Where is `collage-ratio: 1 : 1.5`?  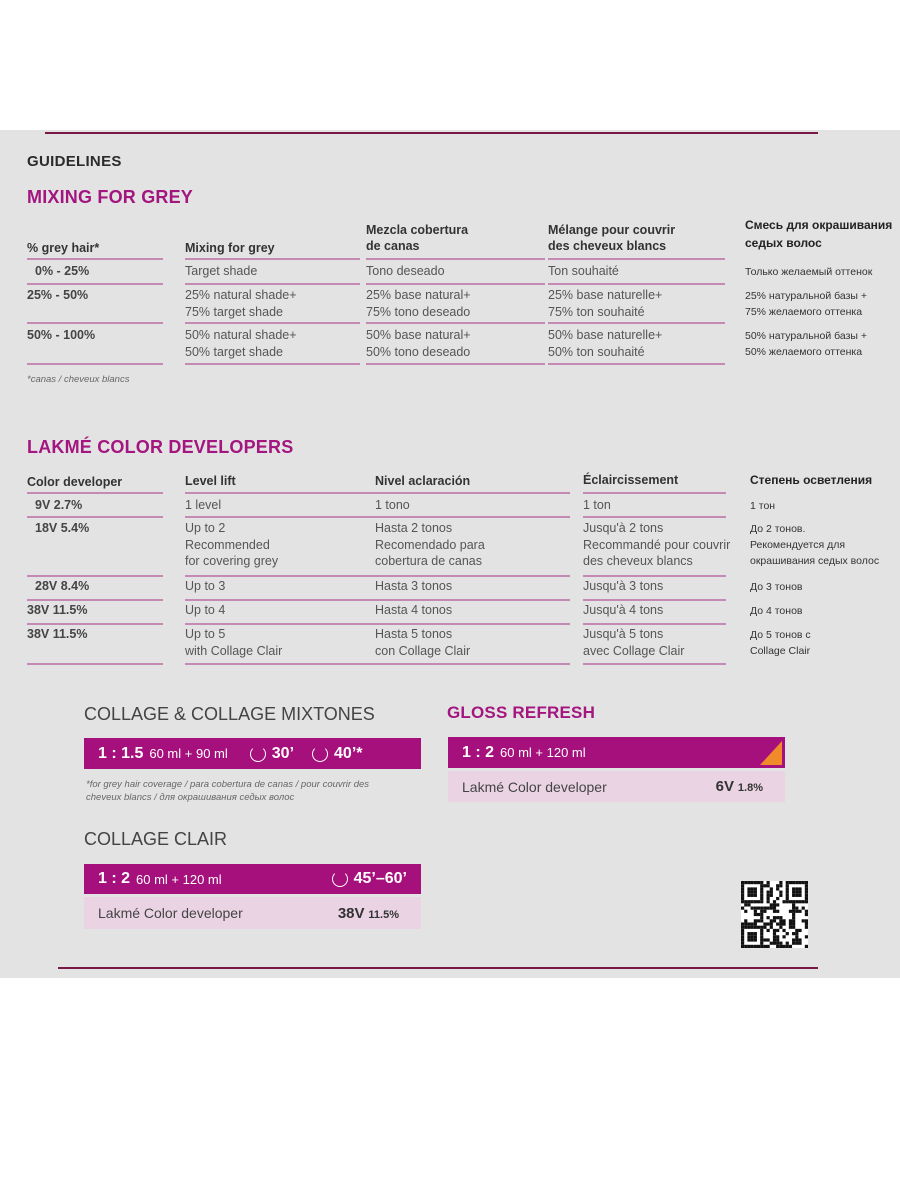
collage-ratio: 1 : 1.5 is located at coordinates (121, 753).